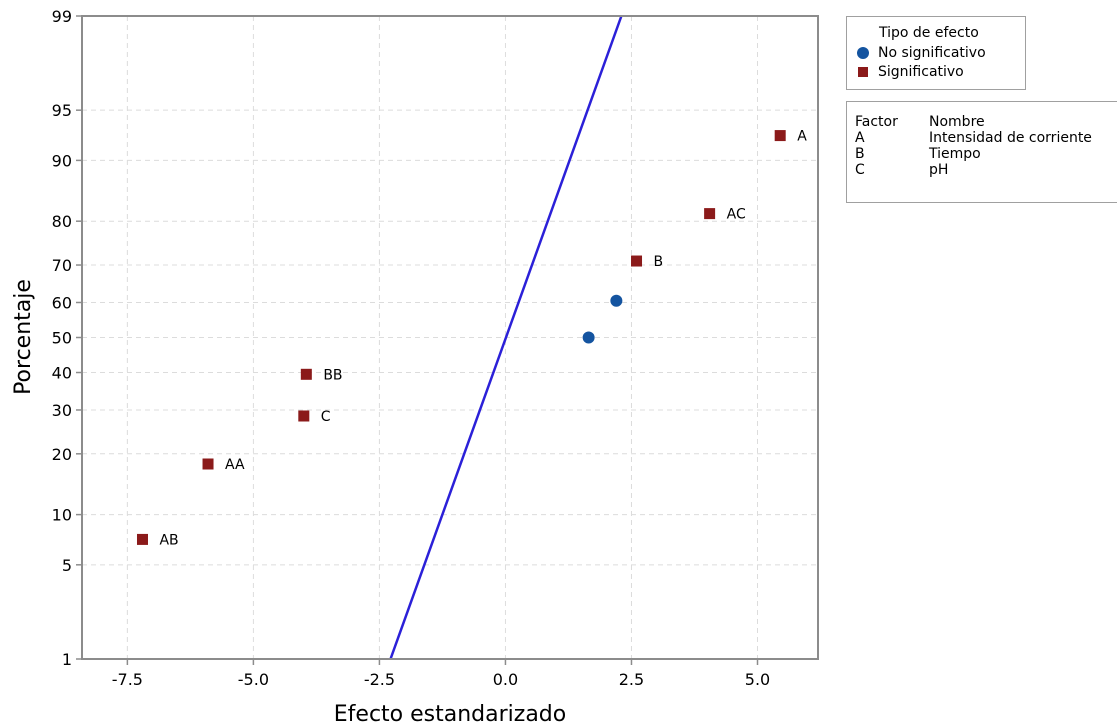  What do you see at coordinates (332, 375) in the screenshot?
I see `point-label: BB` at bounding box center [332, 375].